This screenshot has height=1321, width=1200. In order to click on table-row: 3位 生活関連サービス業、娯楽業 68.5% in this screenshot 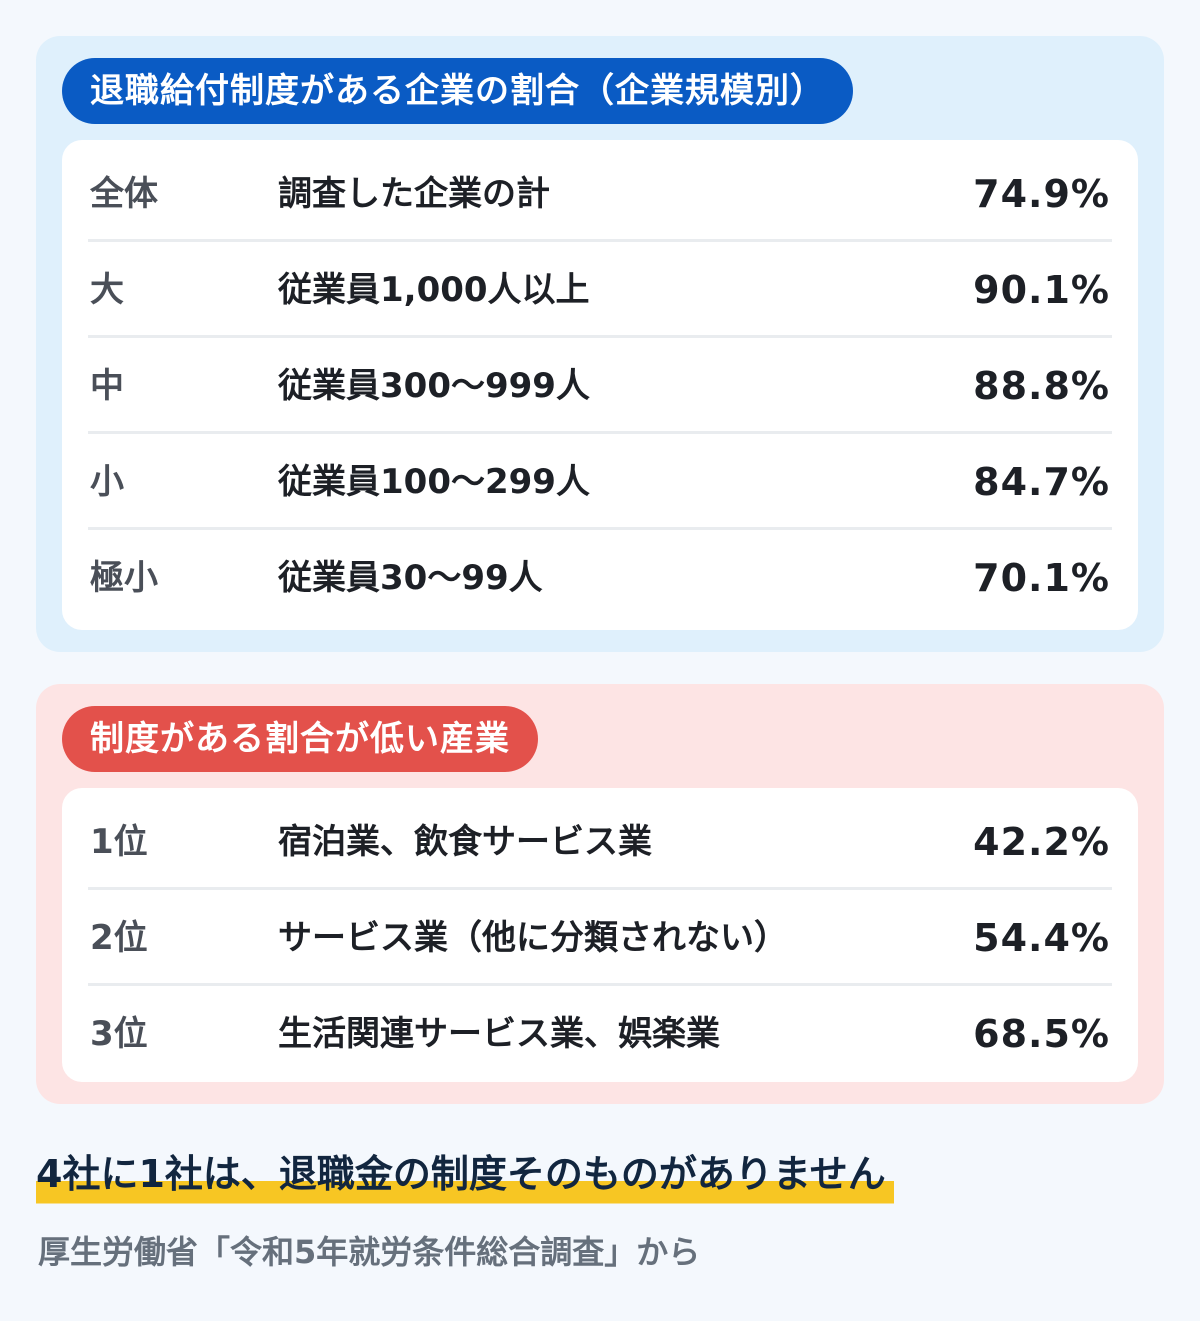, I will do `click(600, 1032)`.